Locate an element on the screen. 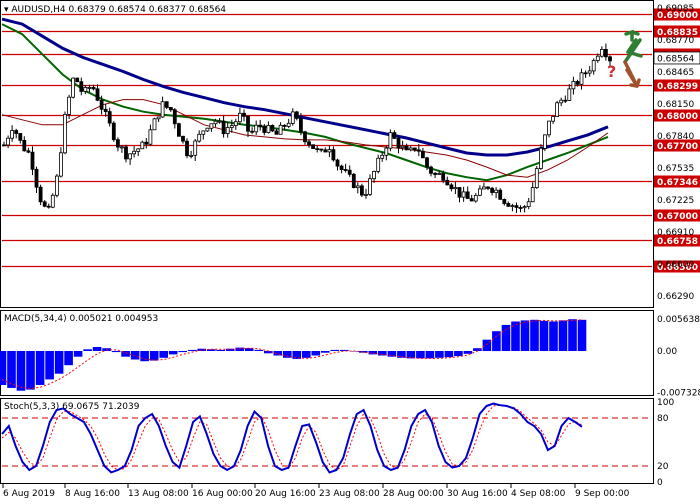  stochastic-tick-label: 20 is located at coordinates (663, 467).